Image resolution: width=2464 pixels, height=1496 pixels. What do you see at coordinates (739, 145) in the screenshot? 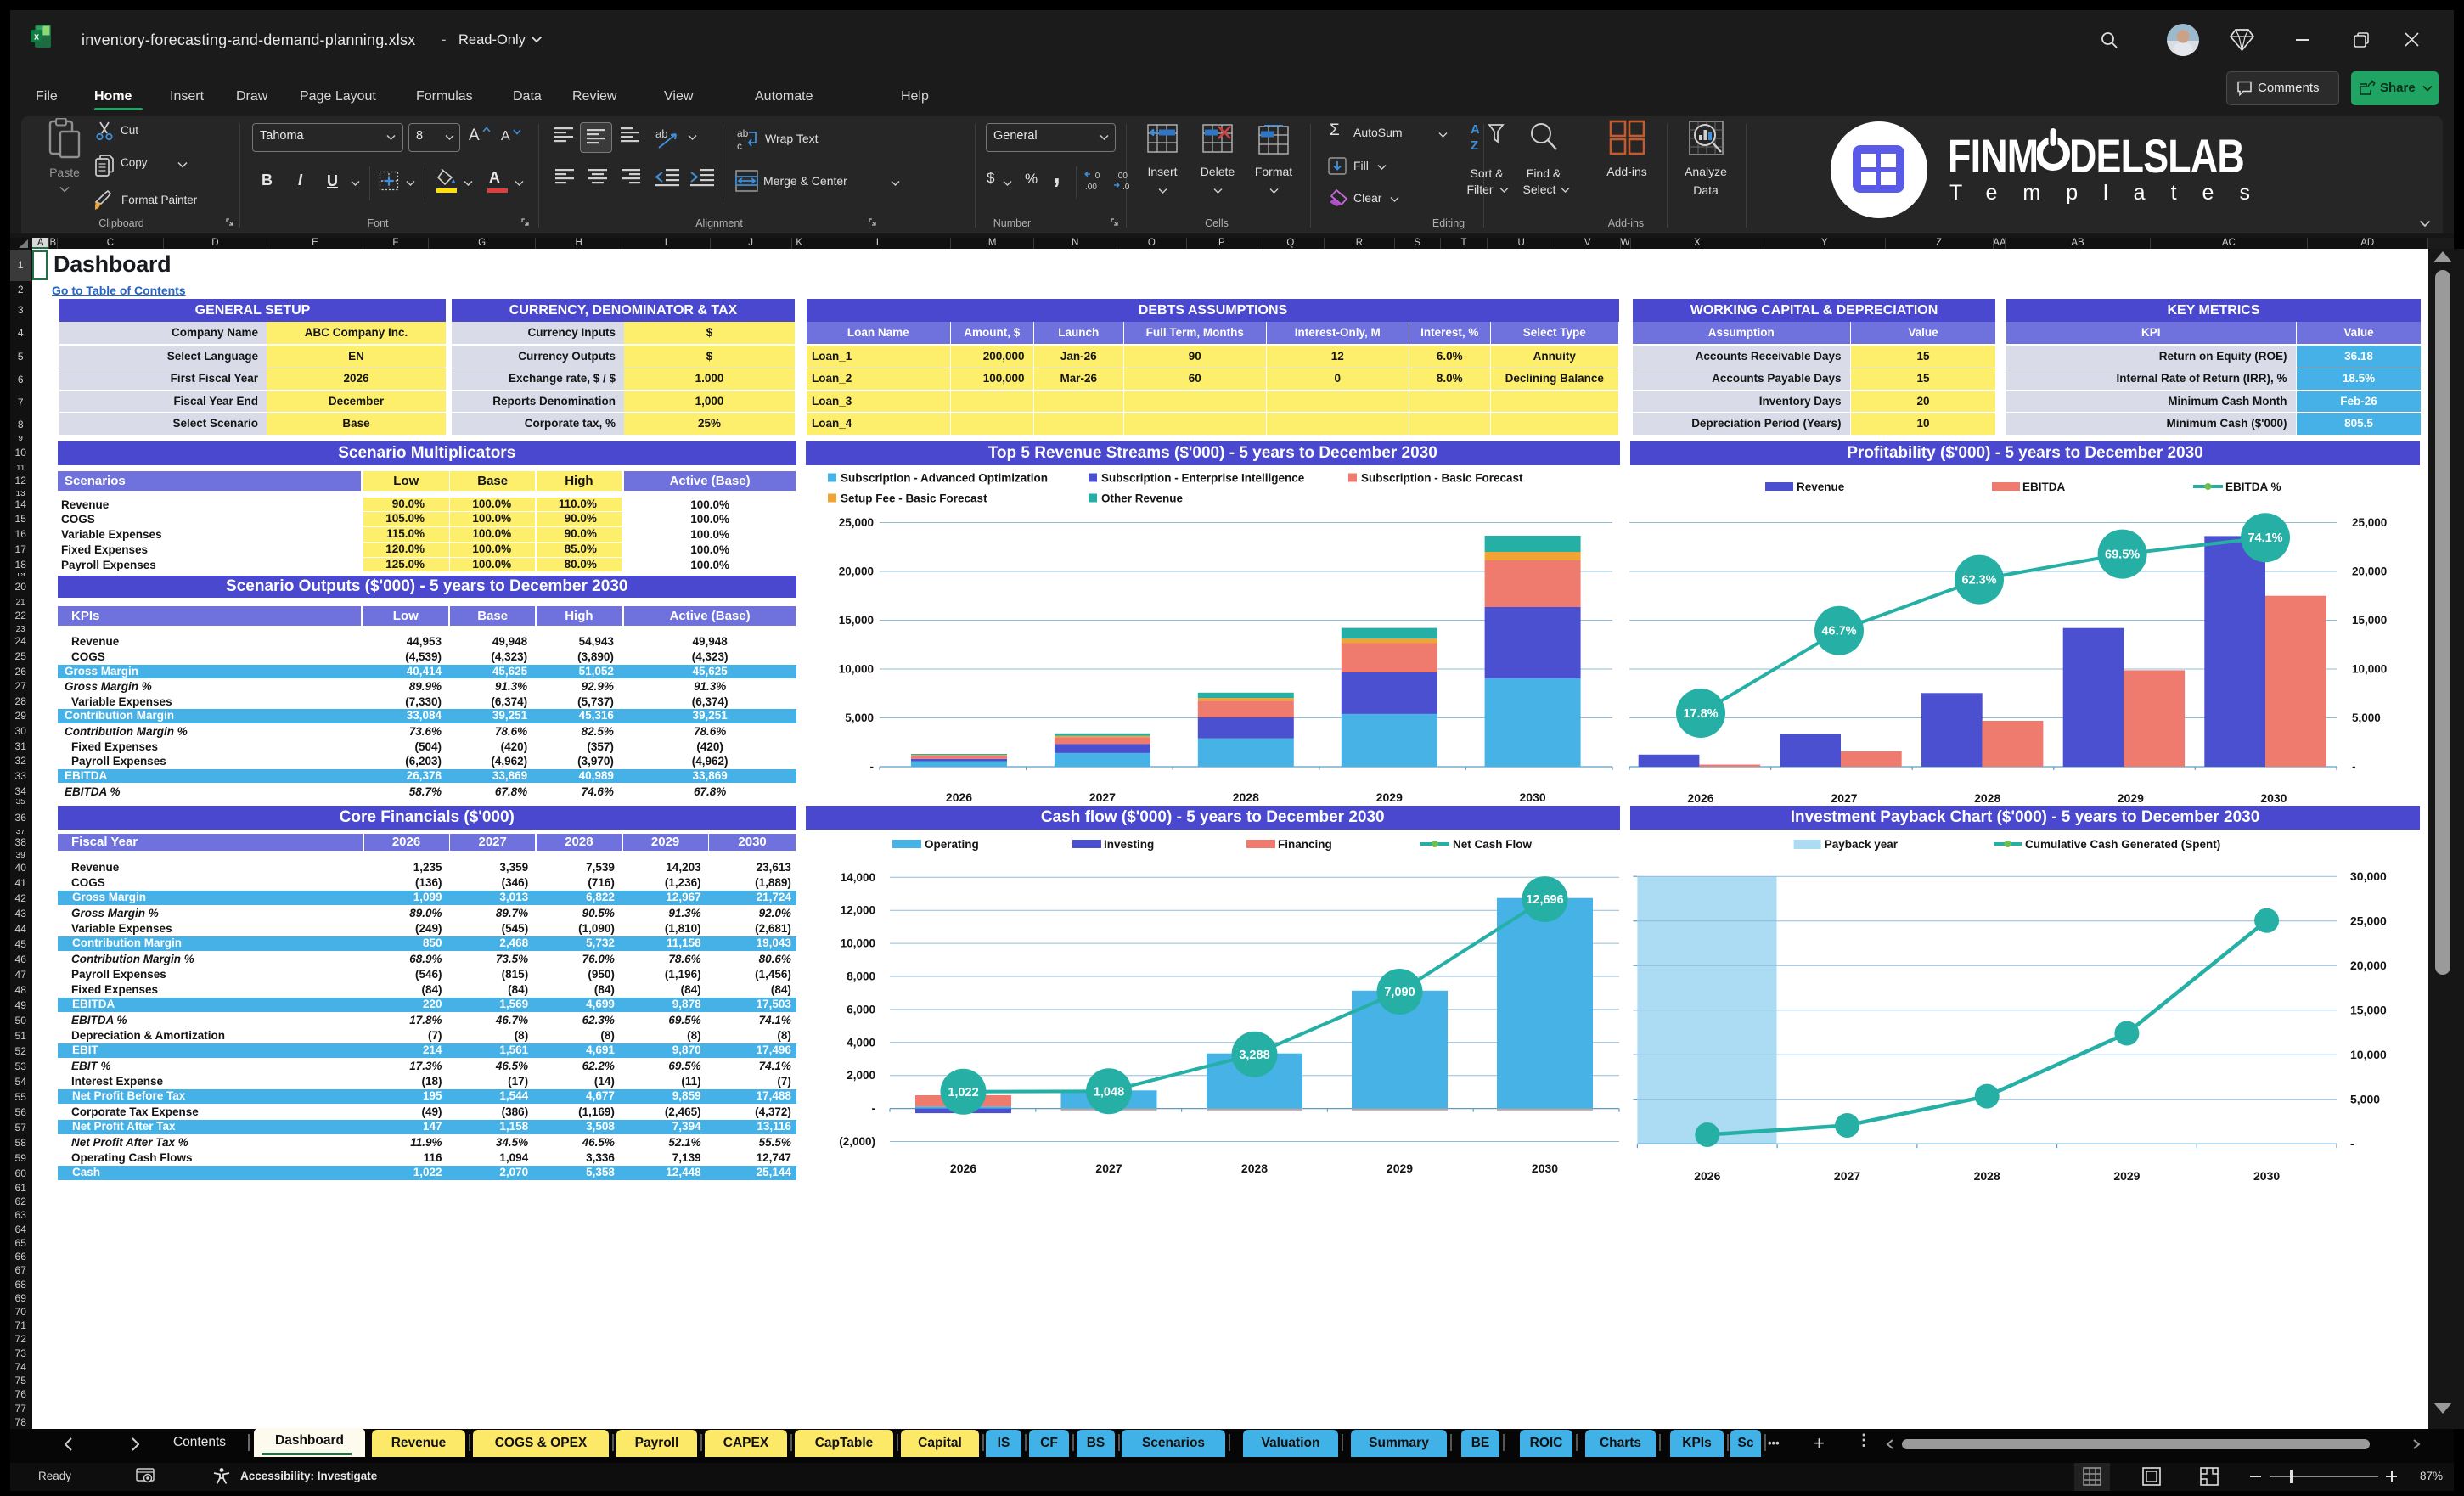
I see `svg-text: c` at bounding box center [739, 145].